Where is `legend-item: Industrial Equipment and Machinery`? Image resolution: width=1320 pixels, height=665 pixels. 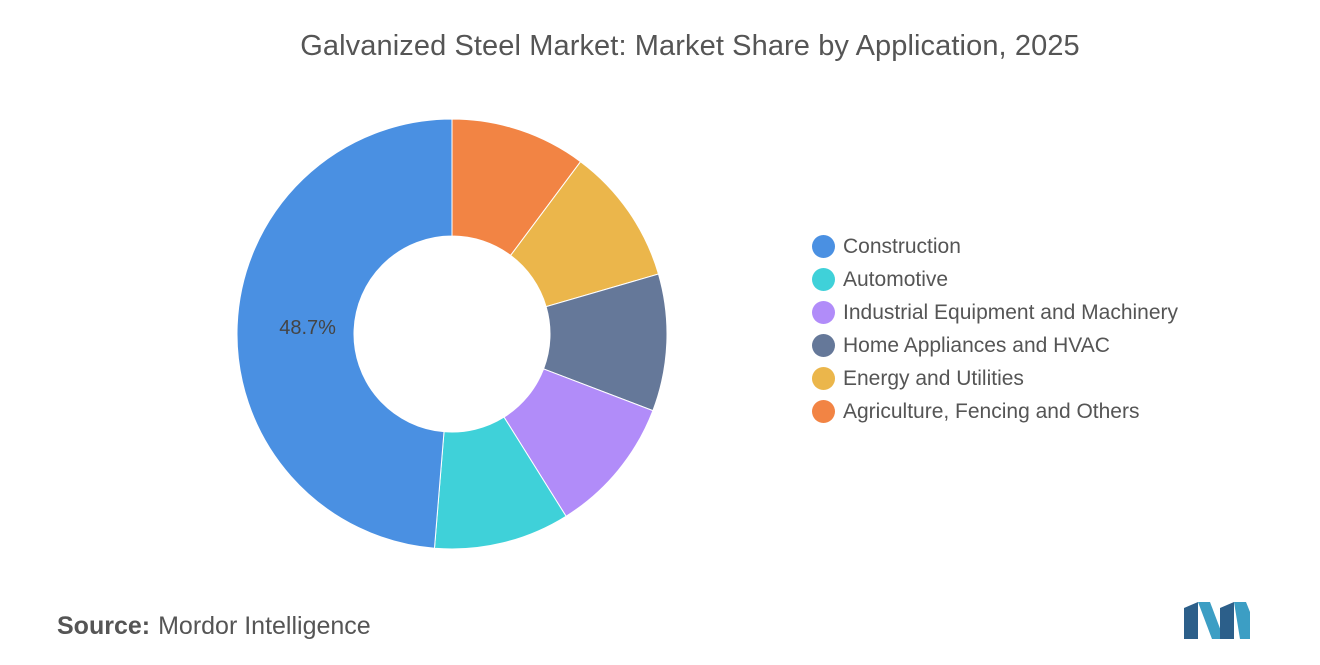 legend-item: Industrial Equipment and Machinery is located at coordinates (995, 312).